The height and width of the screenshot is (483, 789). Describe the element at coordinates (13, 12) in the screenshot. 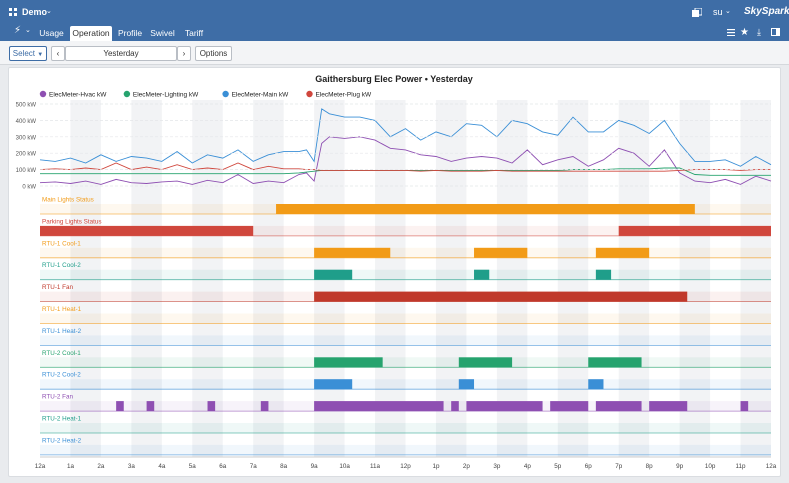

I see `grid-apps-icon` at that location.